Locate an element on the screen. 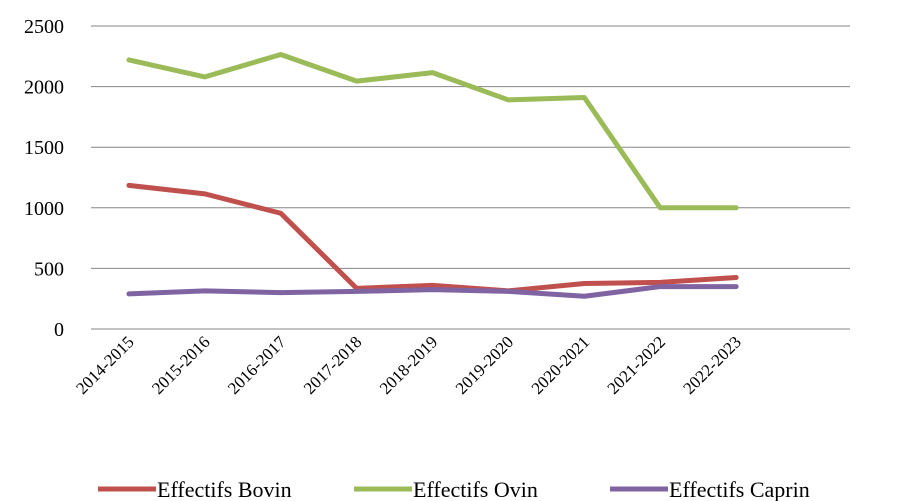 The image size is (909, 501). y-tick-label: 1500 is located at coordinates (44, 148).